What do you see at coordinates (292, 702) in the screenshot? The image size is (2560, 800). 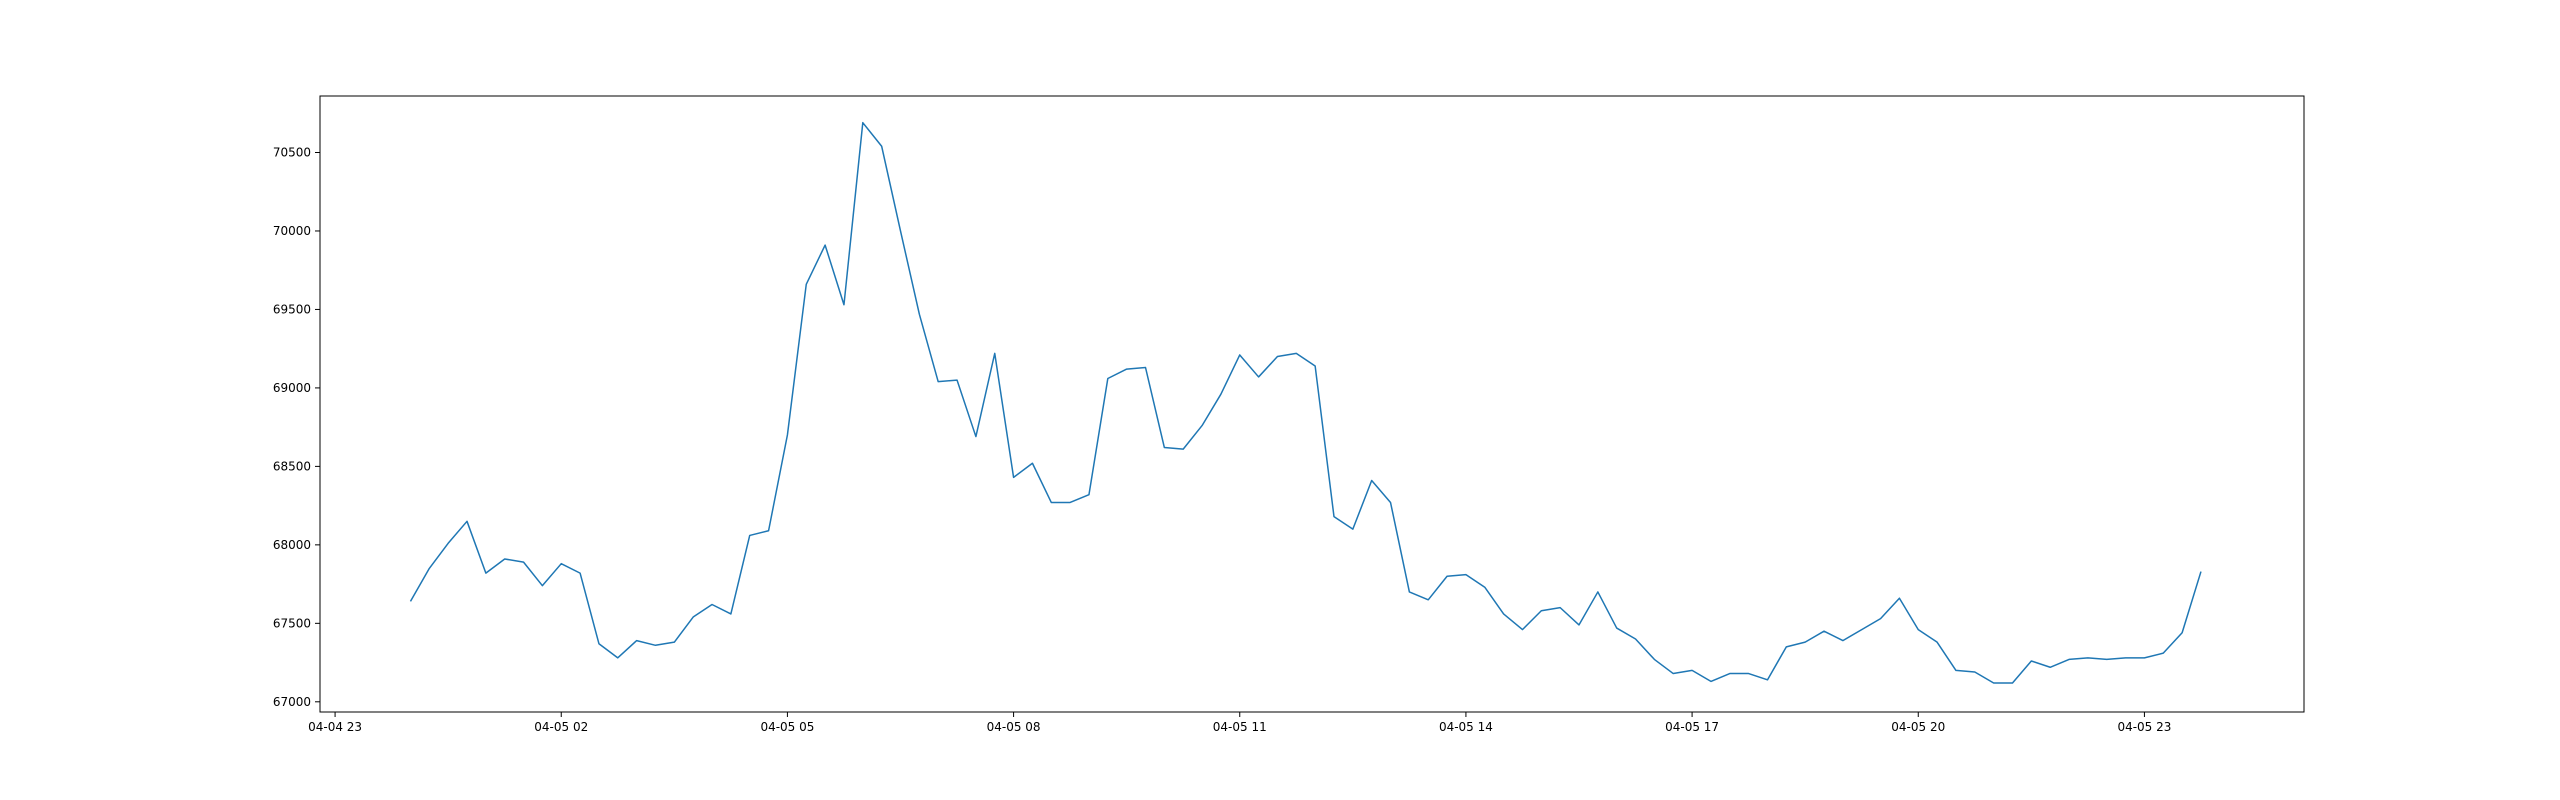 I see `y-tick-label: 67000` at bounding box center [292, 702].